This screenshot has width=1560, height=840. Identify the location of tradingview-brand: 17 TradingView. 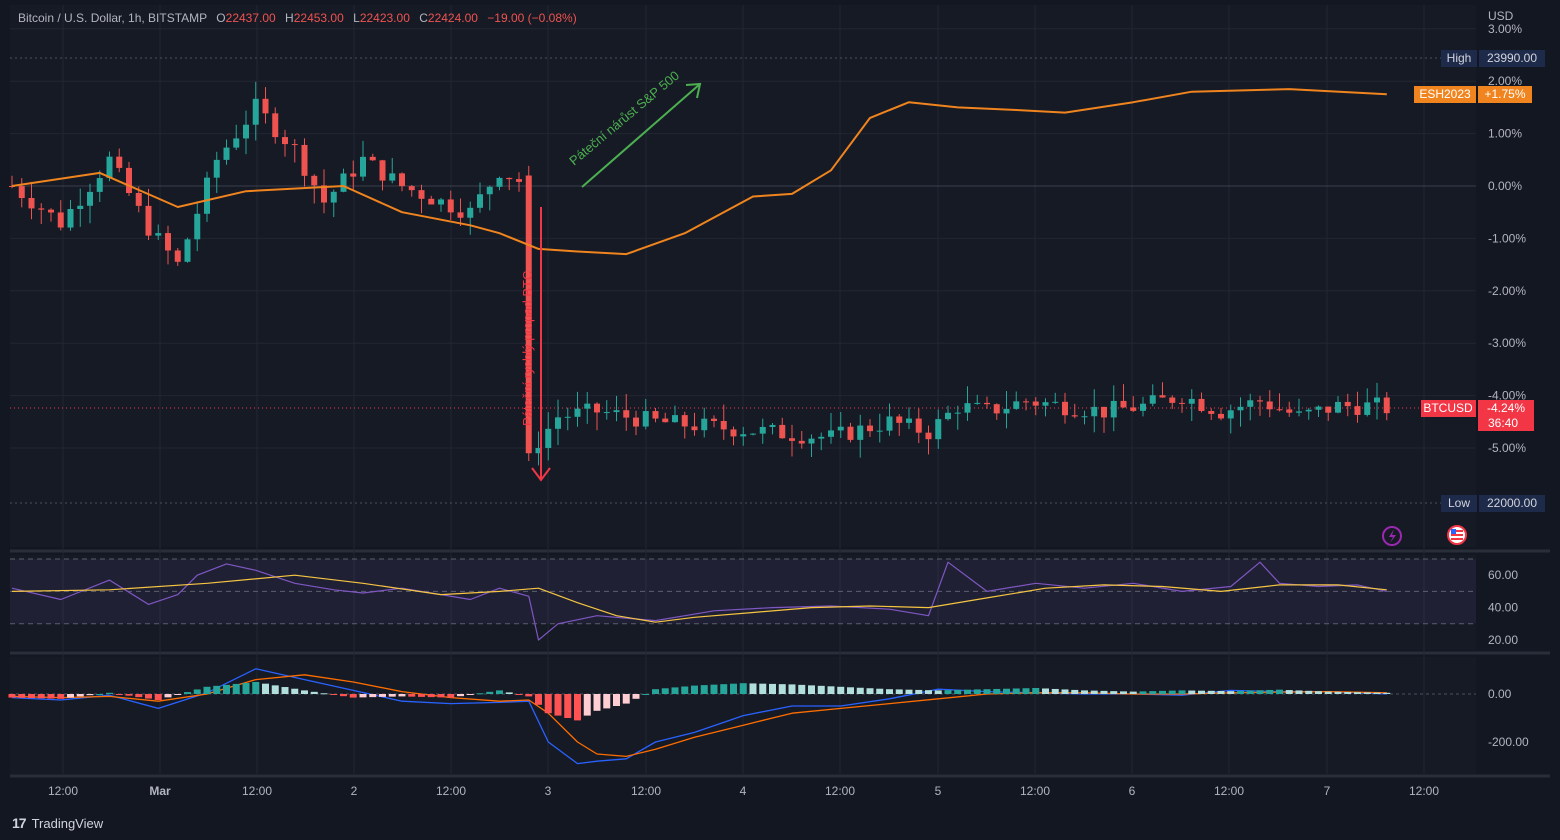
(57, 823).